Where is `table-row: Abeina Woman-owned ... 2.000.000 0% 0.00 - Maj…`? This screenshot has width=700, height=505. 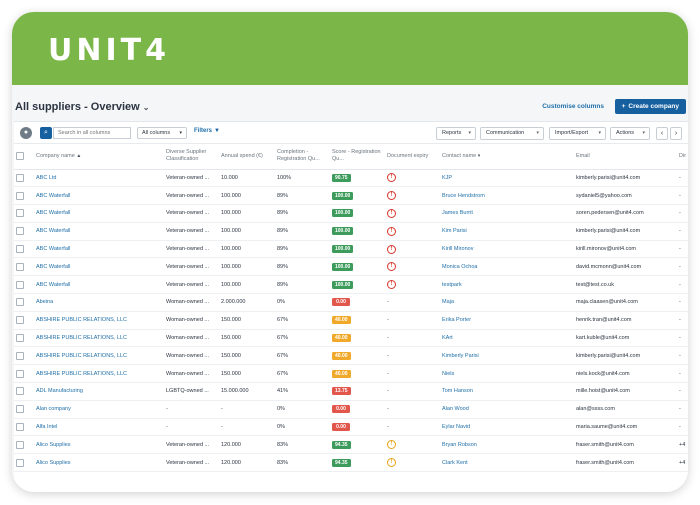
table-row: Abeina Woman-owned ... 2.000.000 0% 0.00 - Maj… is located at coordinates (351, 302).